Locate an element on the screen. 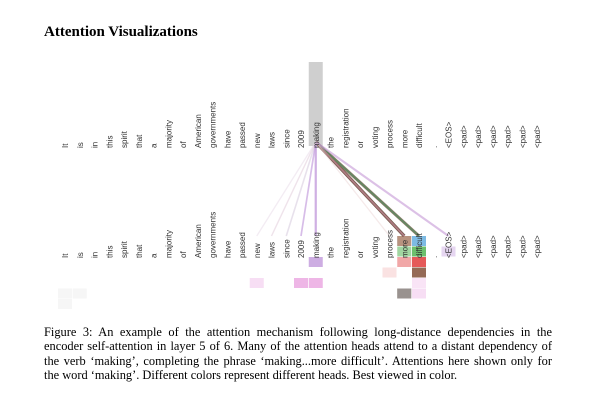 Image resolution: width=600 pixels, height=409 pixels. top-token-4: spirit is located at coordinates (124, 139).